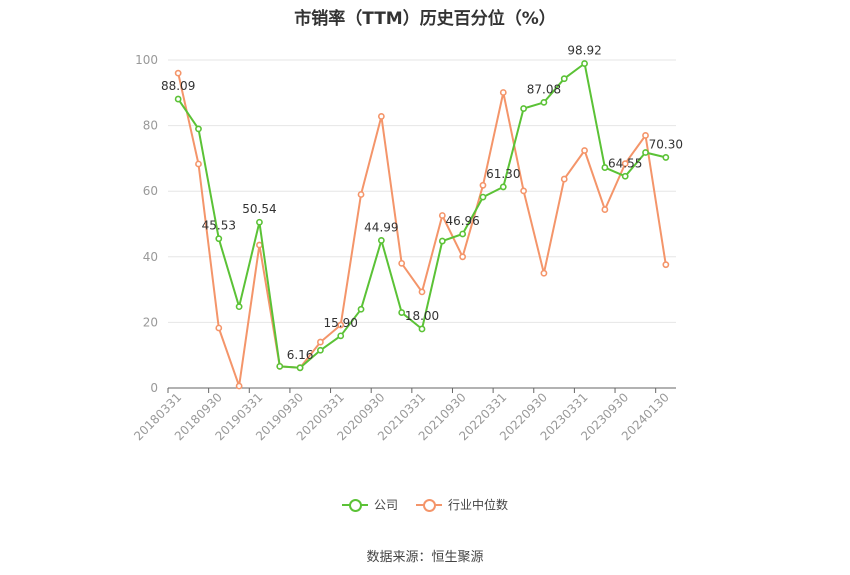  I want to click on y-tick-label: 80, so click(150, 126).